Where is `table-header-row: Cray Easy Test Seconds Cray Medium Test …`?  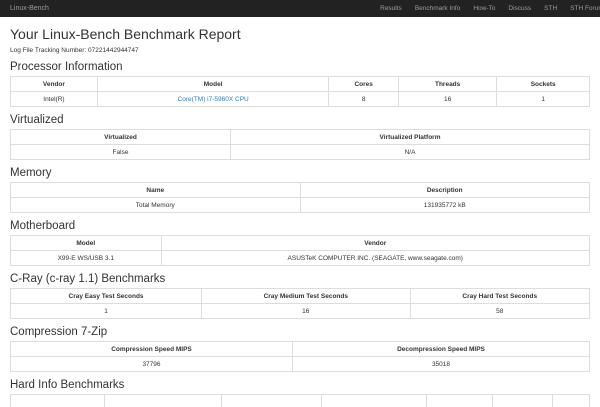 table-header-row: Cray Easy Test Seconds Cray Medium Test … is located at coordinates (299, 296).